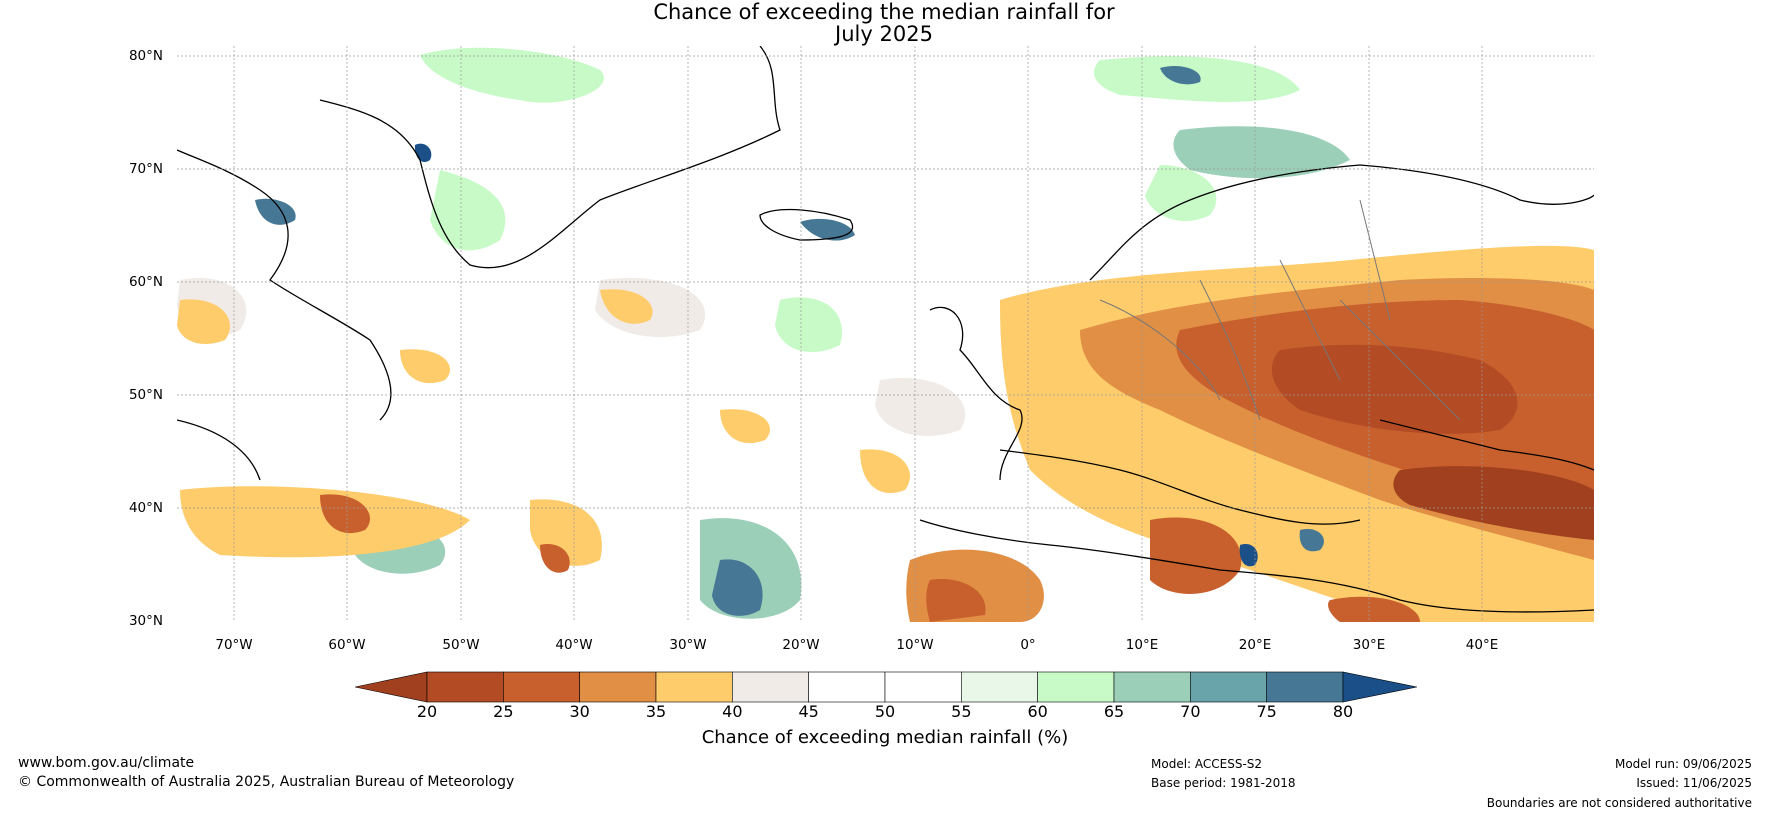 Image resolution: width=1770 pixels, height=816 pixels. I want to click on lat-label-30n: 30°N, so click(145, 621).